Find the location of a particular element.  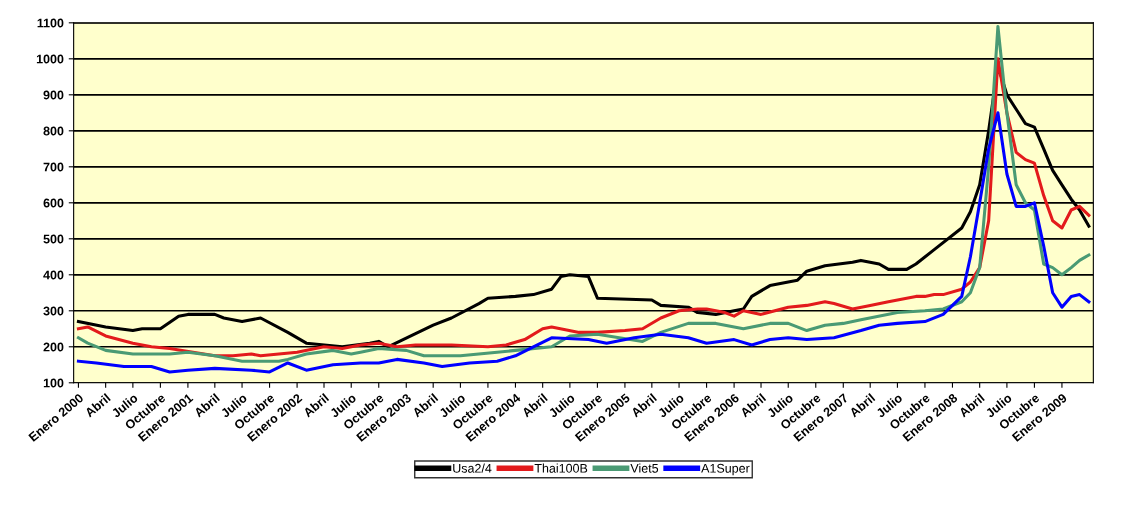

y-tick-label: 100 is located at coordinates (53, 383).